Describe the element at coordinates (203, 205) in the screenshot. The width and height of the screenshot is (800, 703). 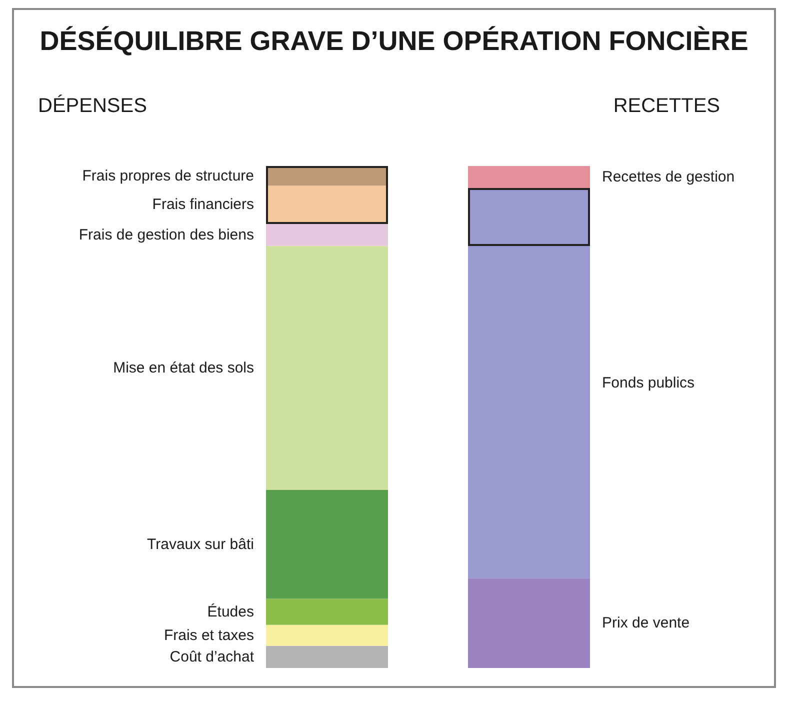
I see `series-label: Frais financiers` at that location.